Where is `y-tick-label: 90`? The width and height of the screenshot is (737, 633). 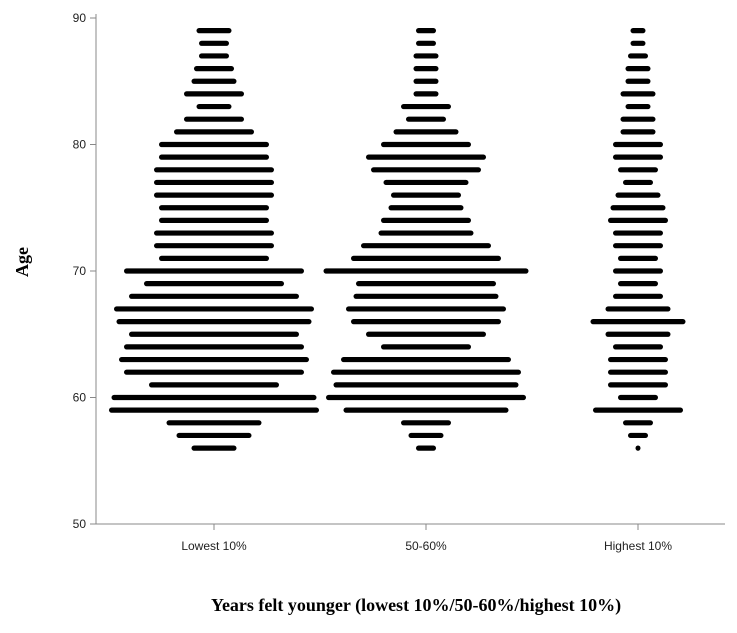 y-tick-label: 90 is located at coordinates (80, 18).